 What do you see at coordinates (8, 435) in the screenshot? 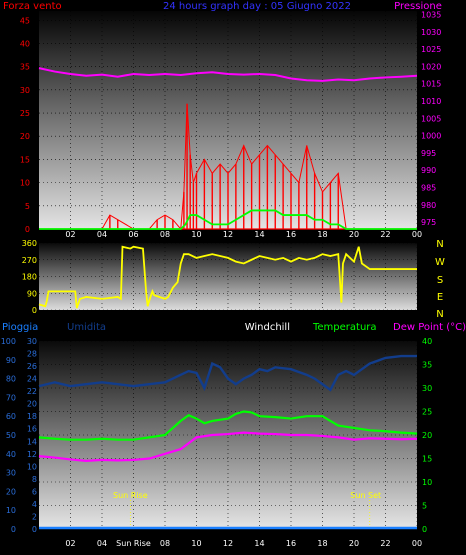
I see `humidity-y-ticks: 0 10 20 30 40 50 60 70 80 90 100` at bounding box center [8, 435].